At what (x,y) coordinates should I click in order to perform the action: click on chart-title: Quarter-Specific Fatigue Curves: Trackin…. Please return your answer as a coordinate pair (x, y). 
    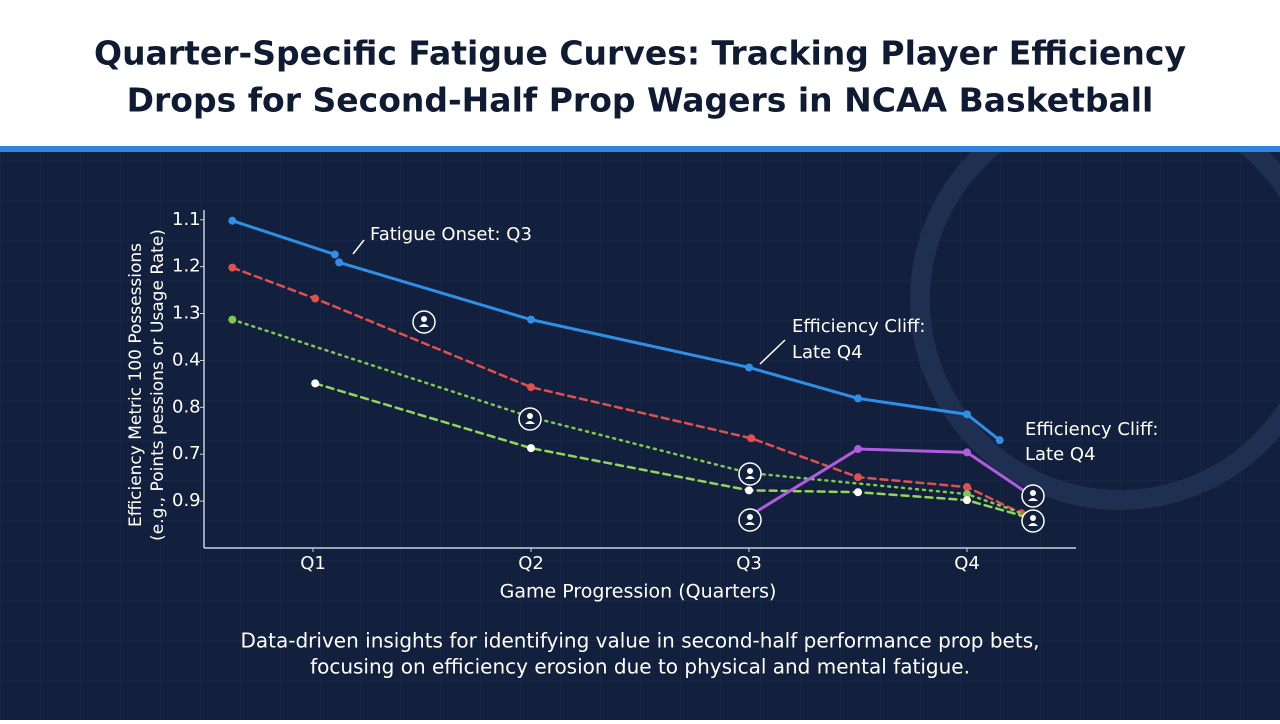
    Looking at the image, I should click on (640, 53).